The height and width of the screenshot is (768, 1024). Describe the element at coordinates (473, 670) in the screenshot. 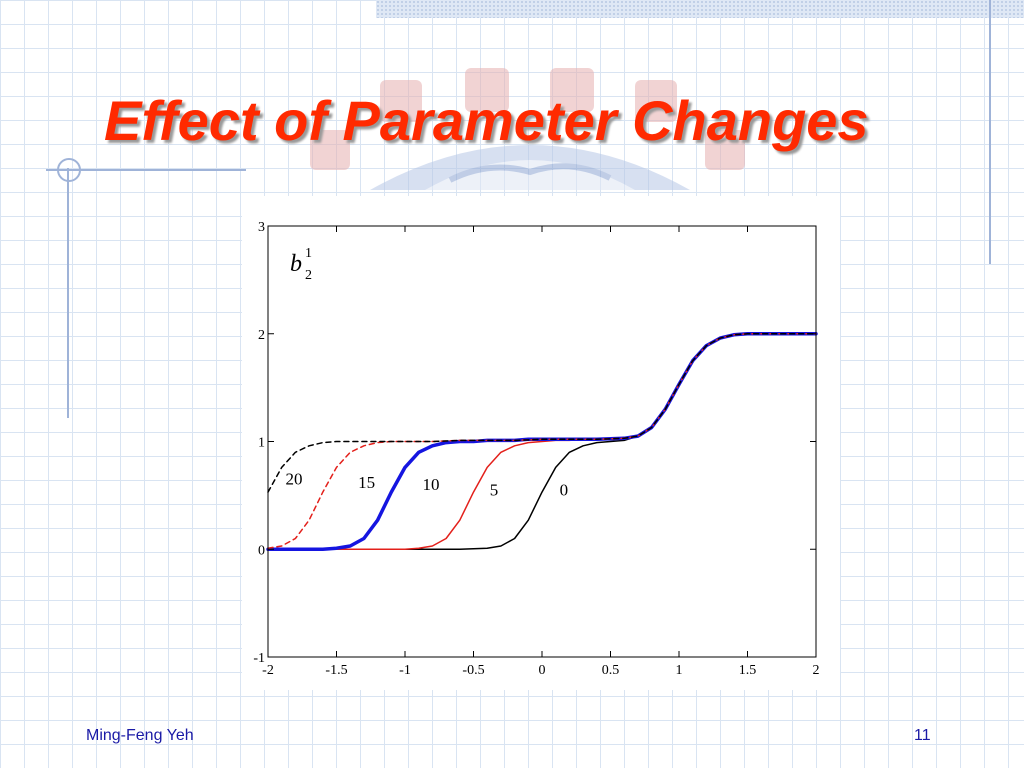

I see `x-tick-label: -0.5` at that location.